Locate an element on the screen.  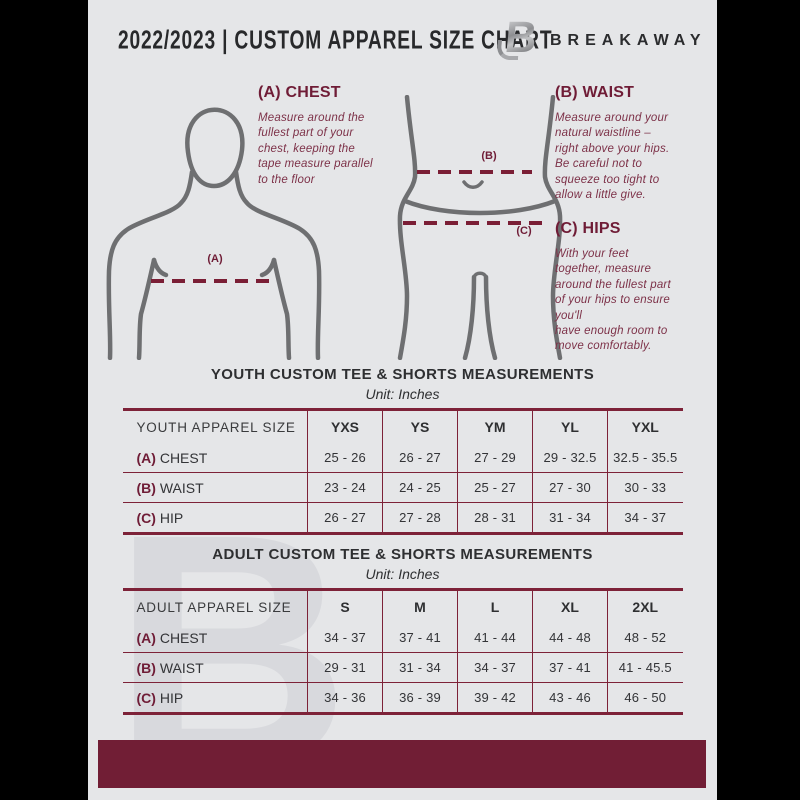
table-cell: 30 - 33 is located at coordinates (645, 487).